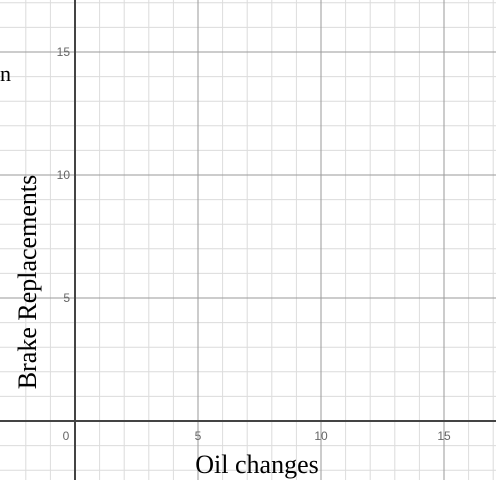  Describe the element at coordinates (198, 436) in the screenshot. I see `x-tick-label: 5` at that location.